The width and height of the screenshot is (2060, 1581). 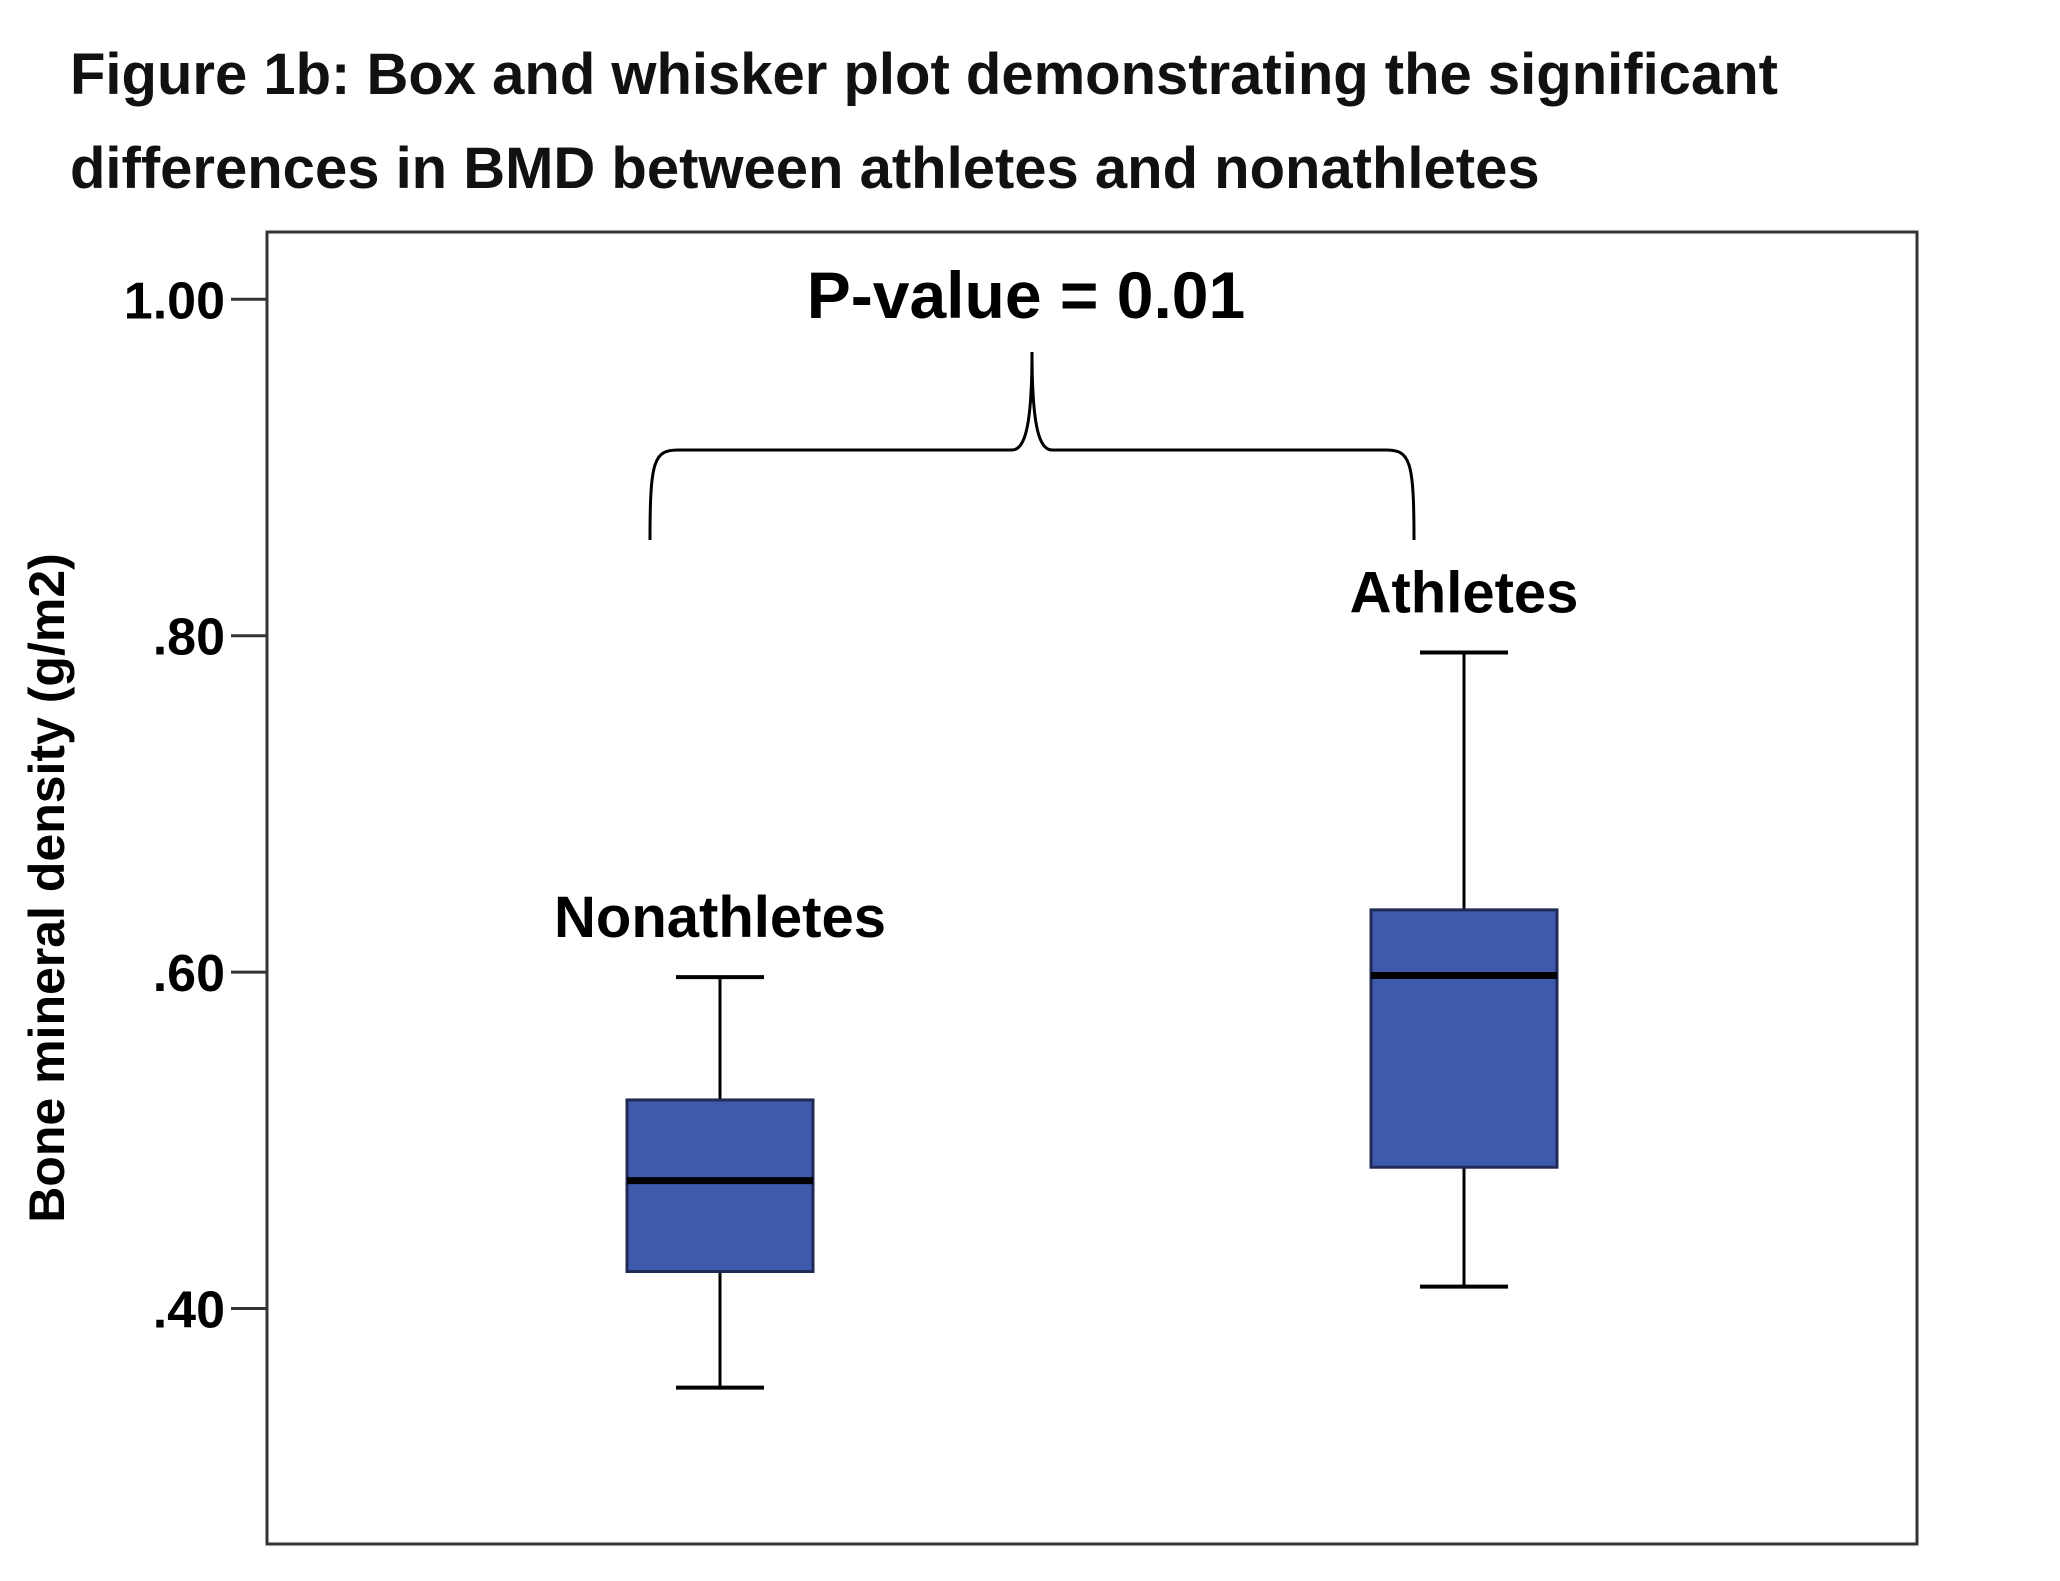 What do you see at coordinates (174, 301) in the screenshot?
I see `y-tick-label: 1.00` at bounding box center [174, 301].